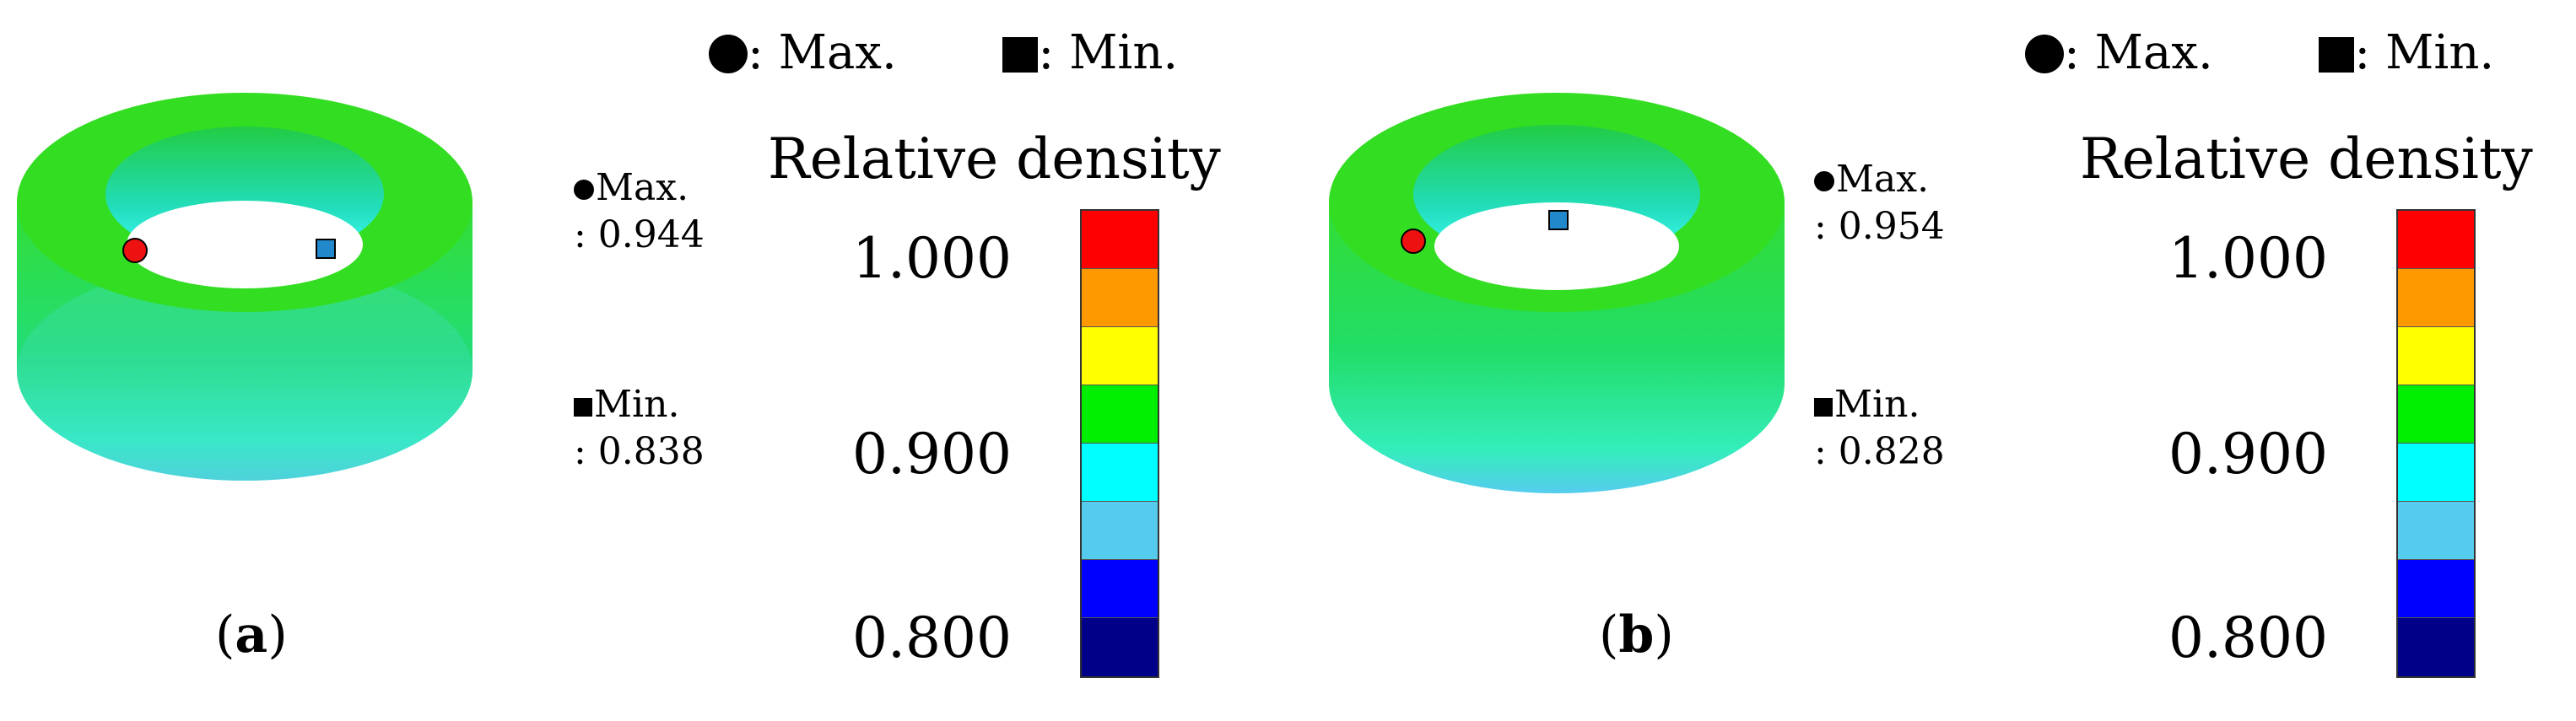 This screenshot has width=2576, height=721. I want to click on colorbar-b, so click(2436, 443).